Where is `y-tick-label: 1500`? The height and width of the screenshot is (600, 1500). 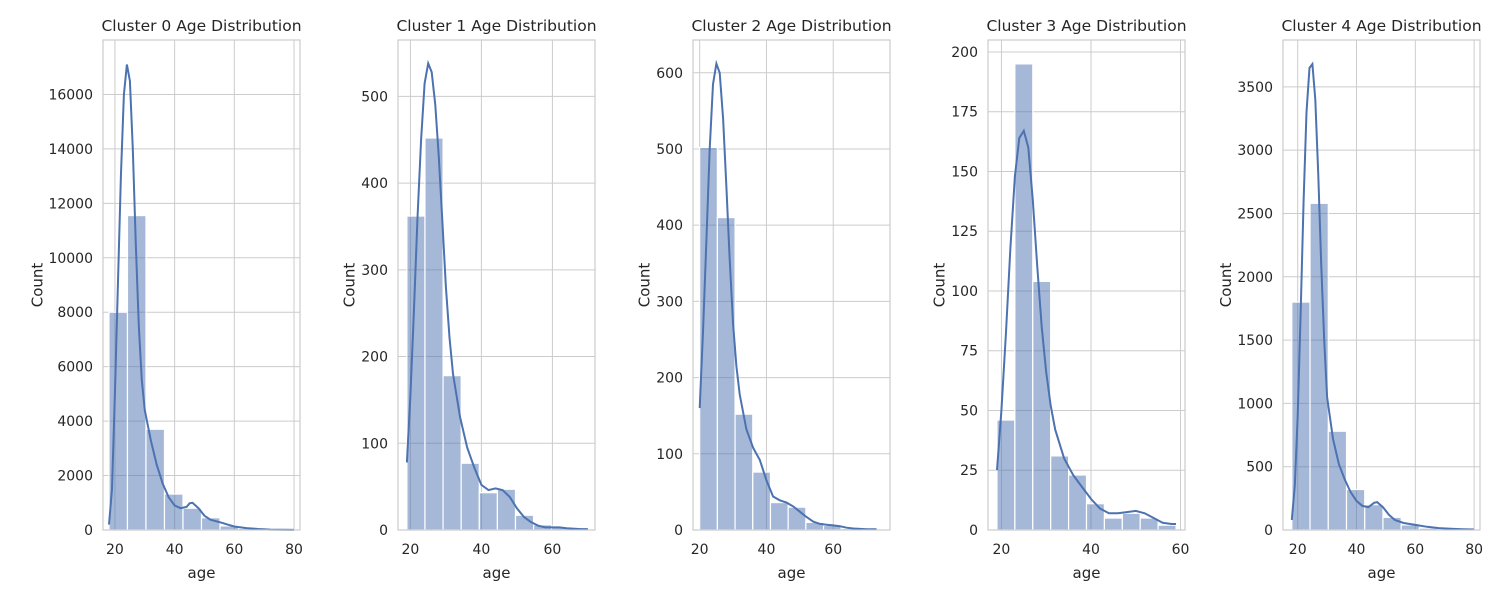
y-tick-label: 1500 is located at coordinates (1255, 341).